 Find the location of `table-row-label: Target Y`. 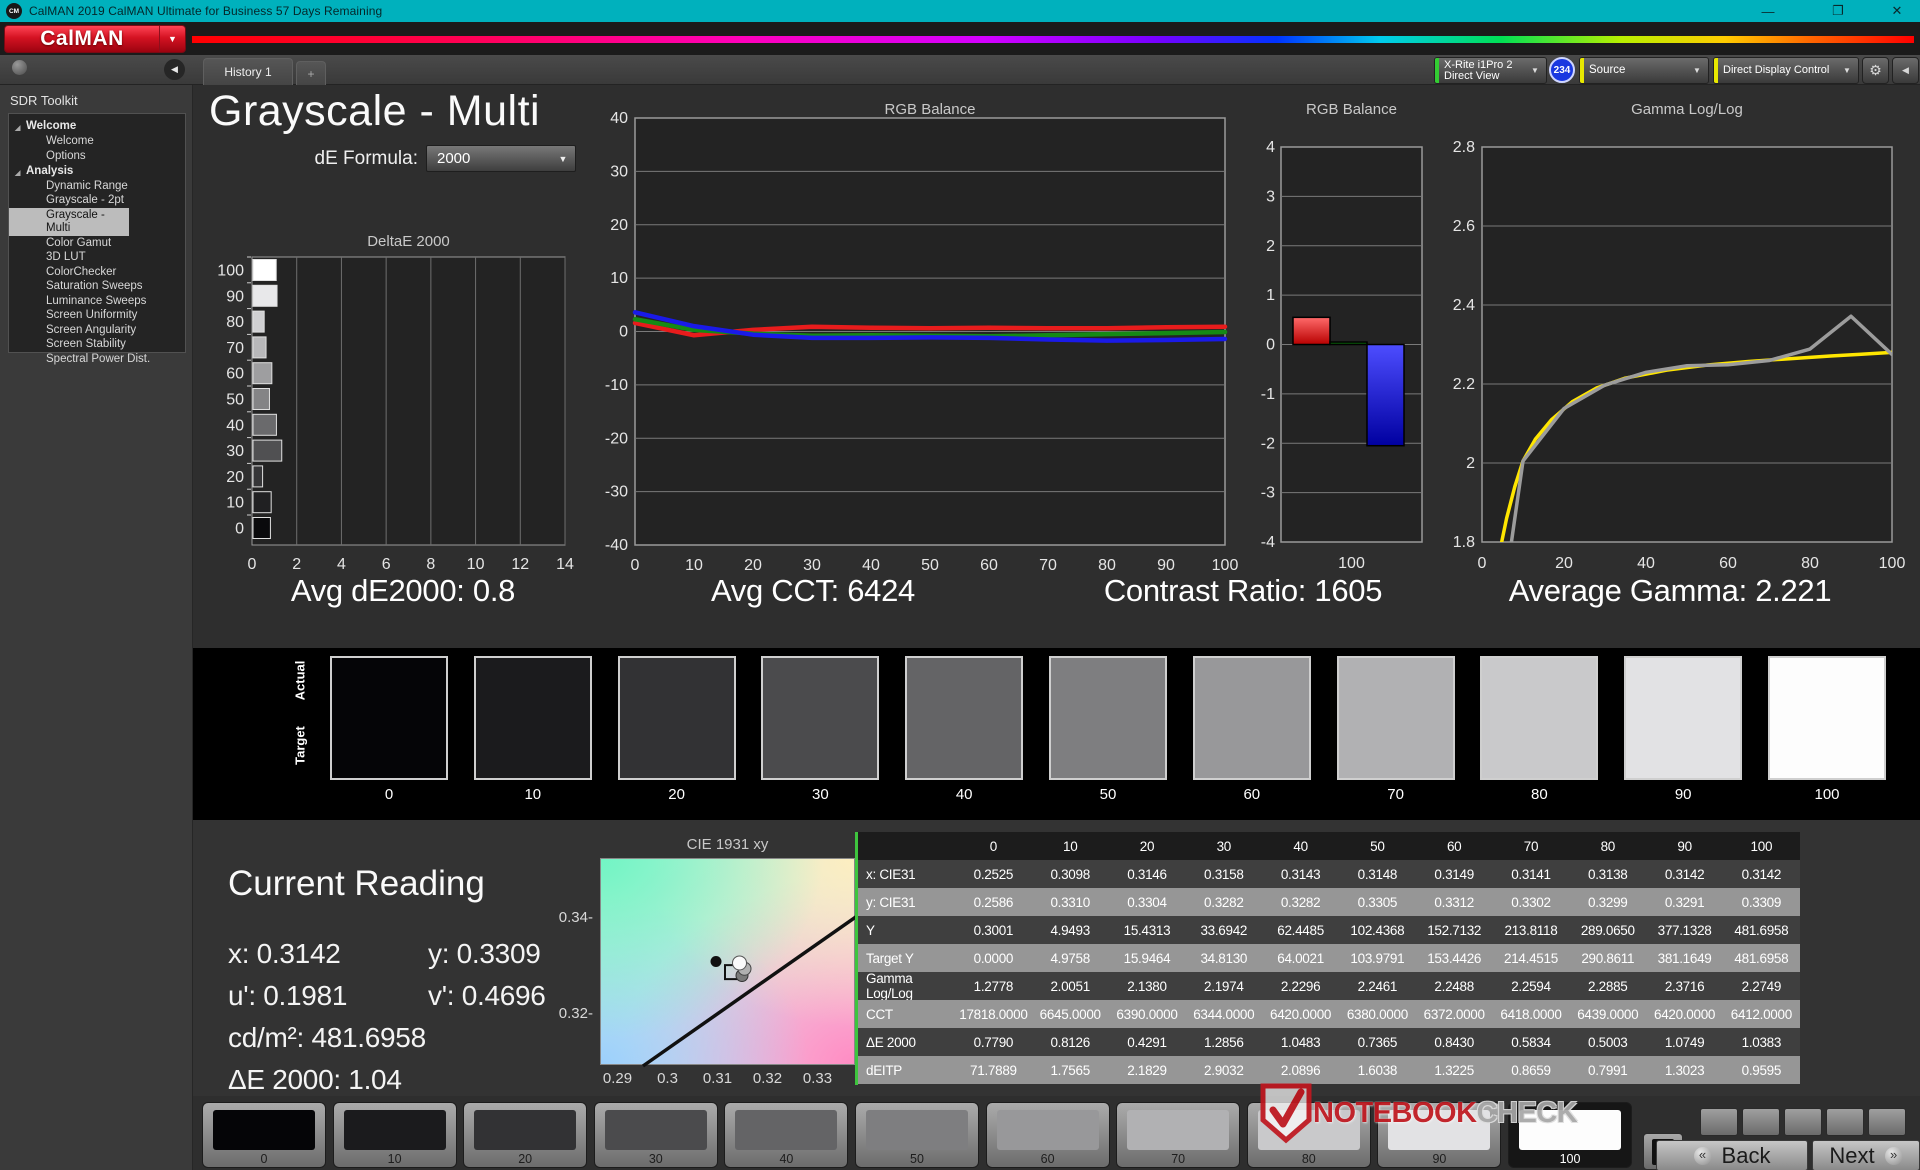

table-row-label: Target Y is located at coordinates (906, 958).